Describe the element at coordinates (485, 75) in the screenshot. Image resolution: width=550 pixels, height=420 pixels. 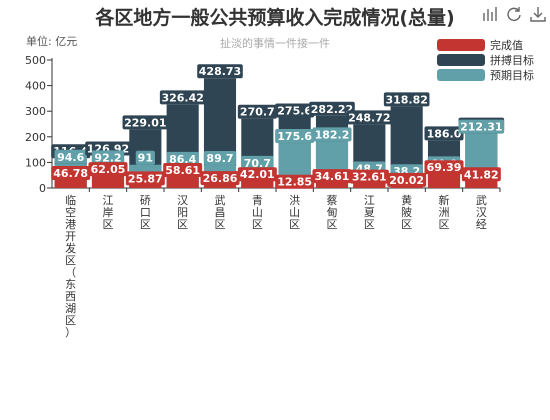
I see `legend-item-expected: 预期目标` at that location.